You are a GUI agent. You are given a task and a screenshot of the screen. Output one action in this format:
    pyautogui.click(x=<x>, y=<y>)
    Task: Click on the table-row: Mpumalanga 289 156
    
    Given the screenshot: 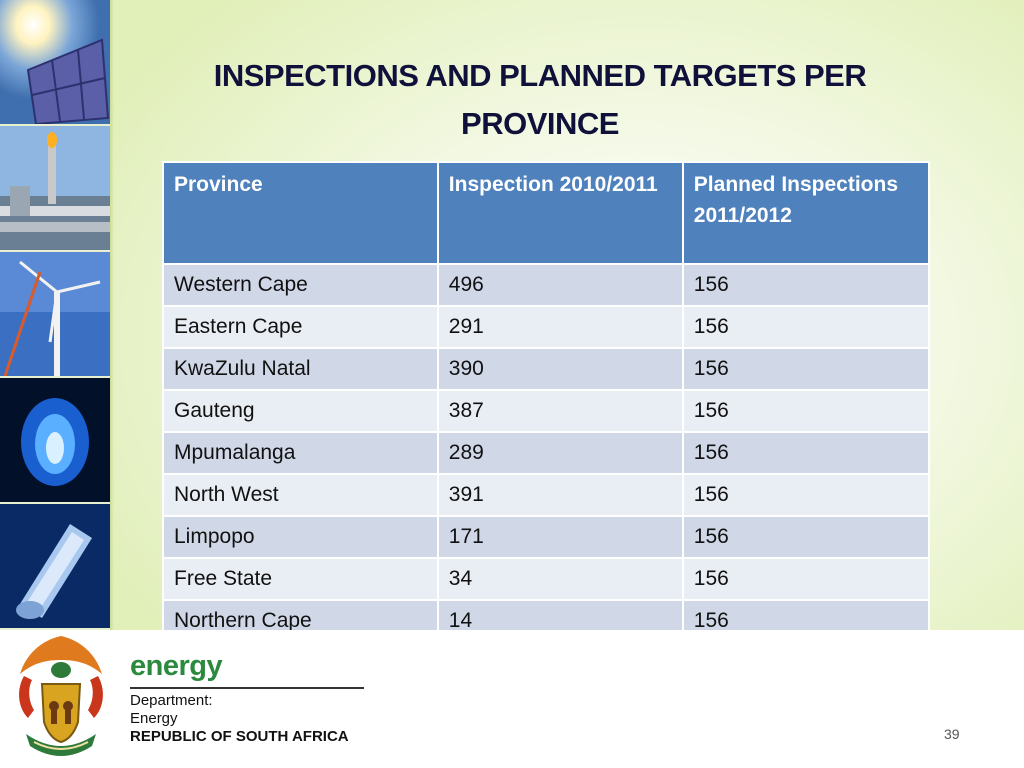 What is the action you would take?
    pyautogui.click(x=546, y=453)
    